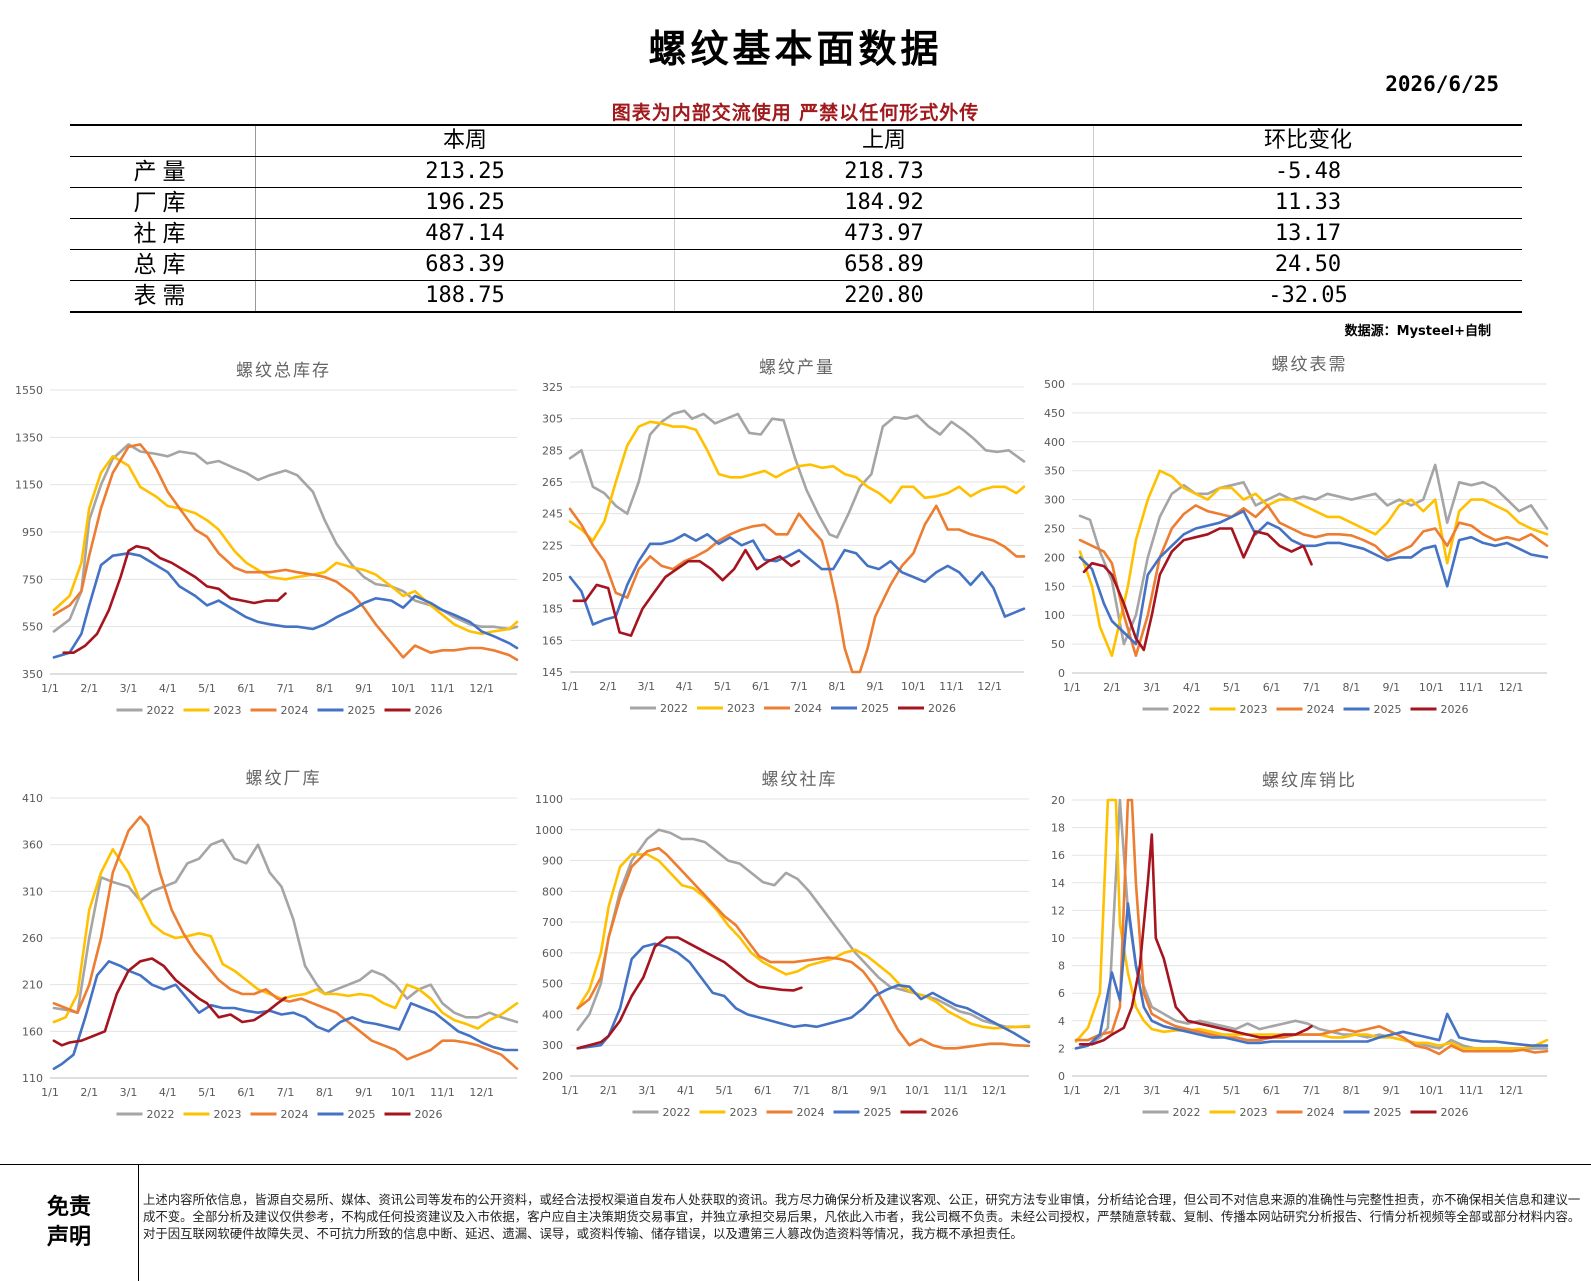 The image size is (1591, 1281). What do you see at coordinates (552, 672) in the screenshot?
I see `y-tick-label: 145` at bounding box center [552, 672].